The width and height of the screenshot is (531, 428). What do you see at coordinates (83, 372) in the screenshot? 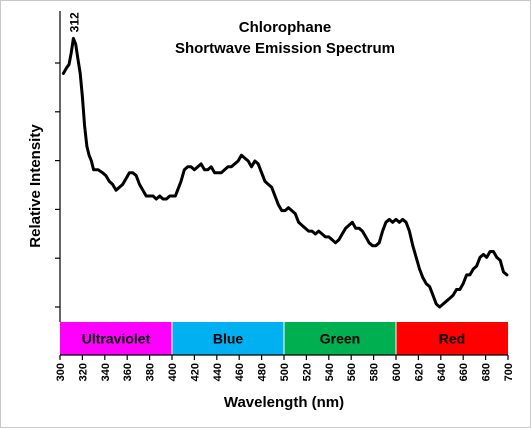
I see `x-tick-label: 320` at bounding box center [83, 372].